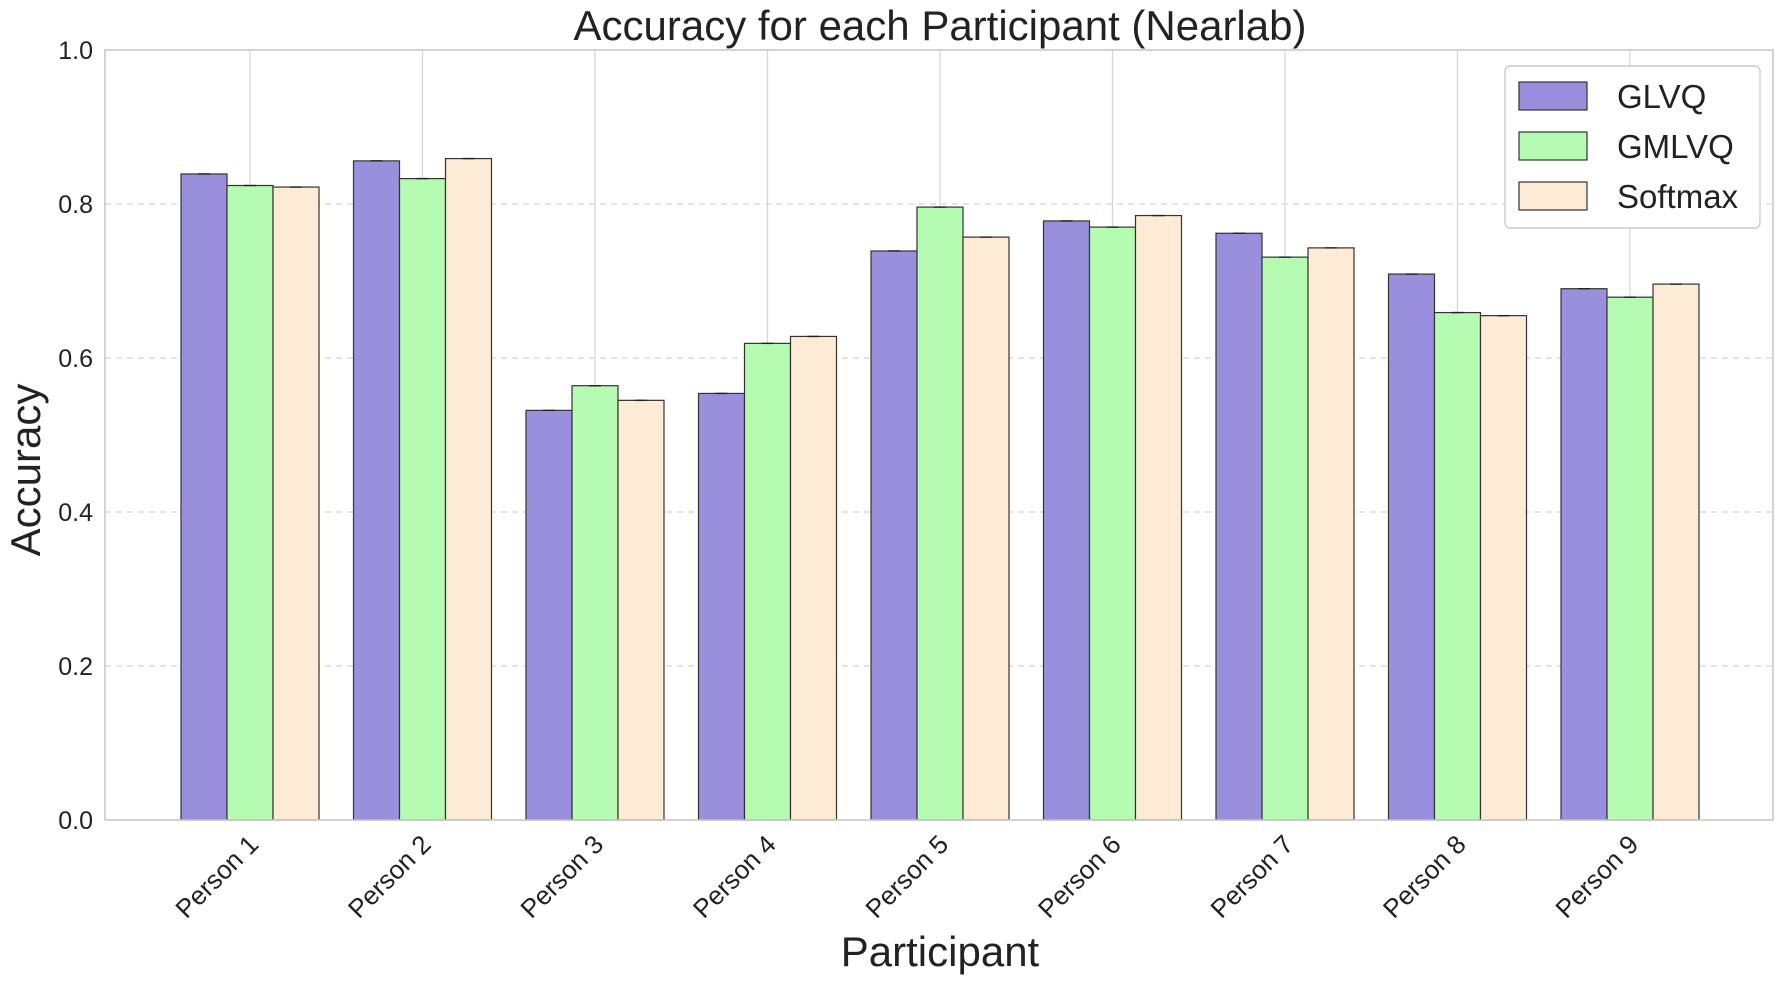 This screenshot has width=1784, height=984. I want to click on legend-label-glvq: GLVQ, so click(1661, 96).